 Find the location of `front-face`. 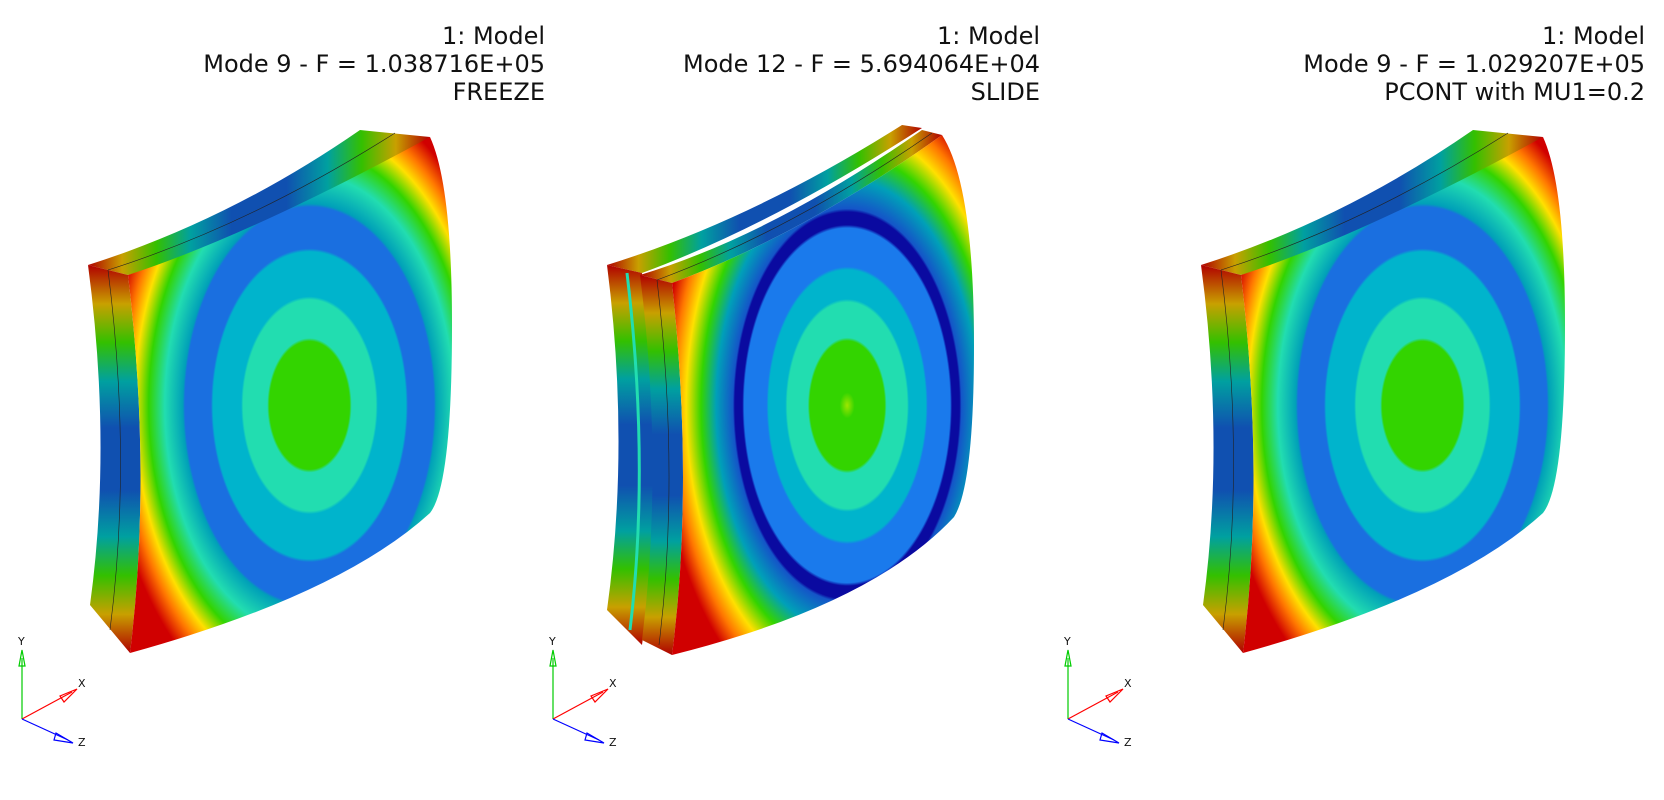

front-face is located at coordinates (290, 395).